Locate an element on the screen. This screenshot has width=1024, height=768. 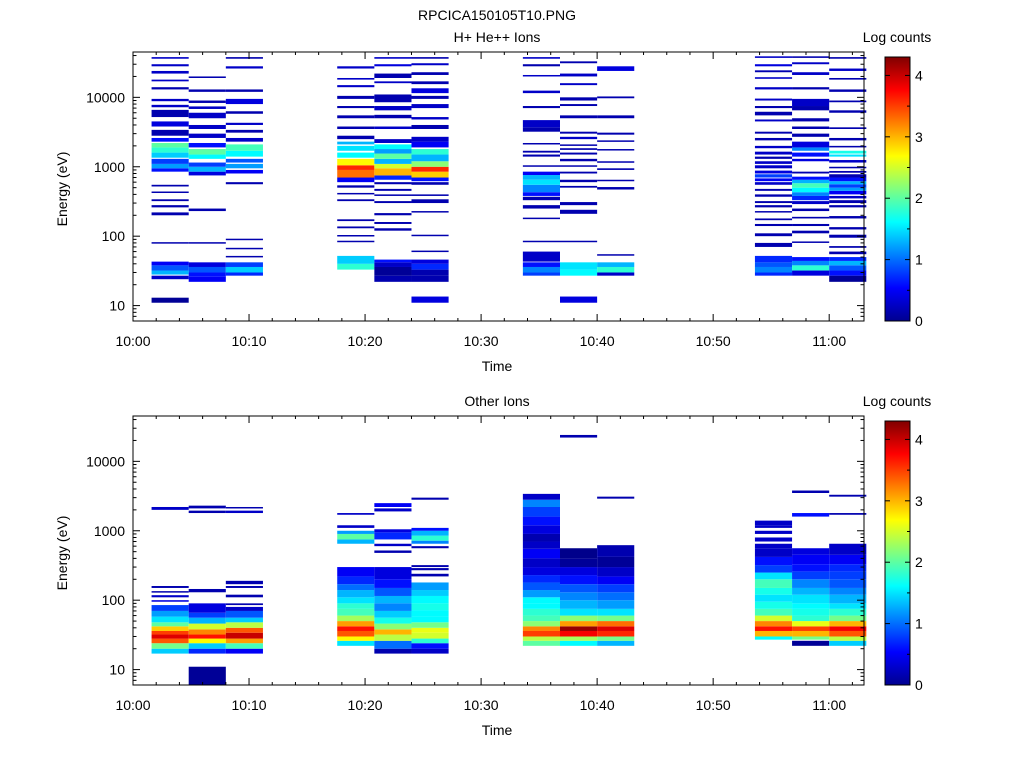
colorbar-tick-label: 1 is located at coordinates (919, 624).